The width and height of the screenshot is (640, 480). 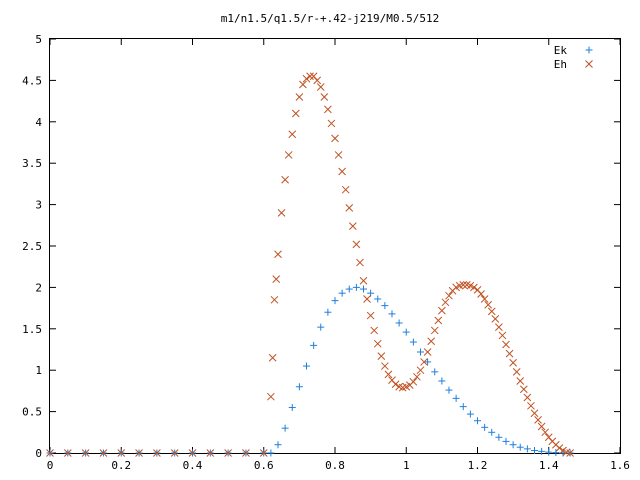 What do you see at coordinates (38, 453) in the screenshot?
I see `y-tick-label: 0` at bounding box center [38, 453].